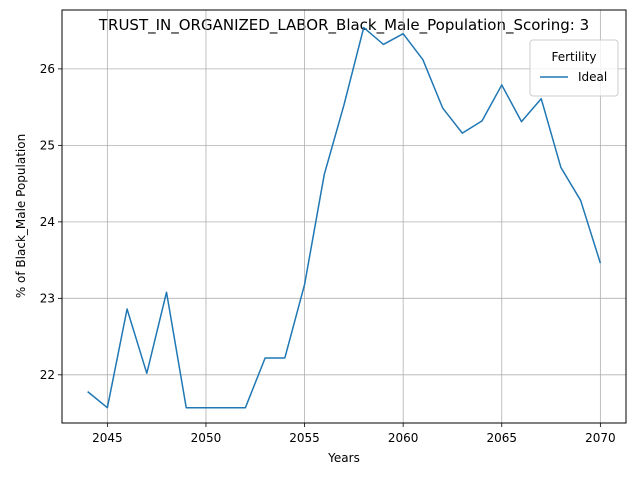 This screenshot has height=480, width=640. What do you see at coordinates (343, 458) in the screenshot?
I see `x-axis-label: Years` at bounding box center [343, 458].